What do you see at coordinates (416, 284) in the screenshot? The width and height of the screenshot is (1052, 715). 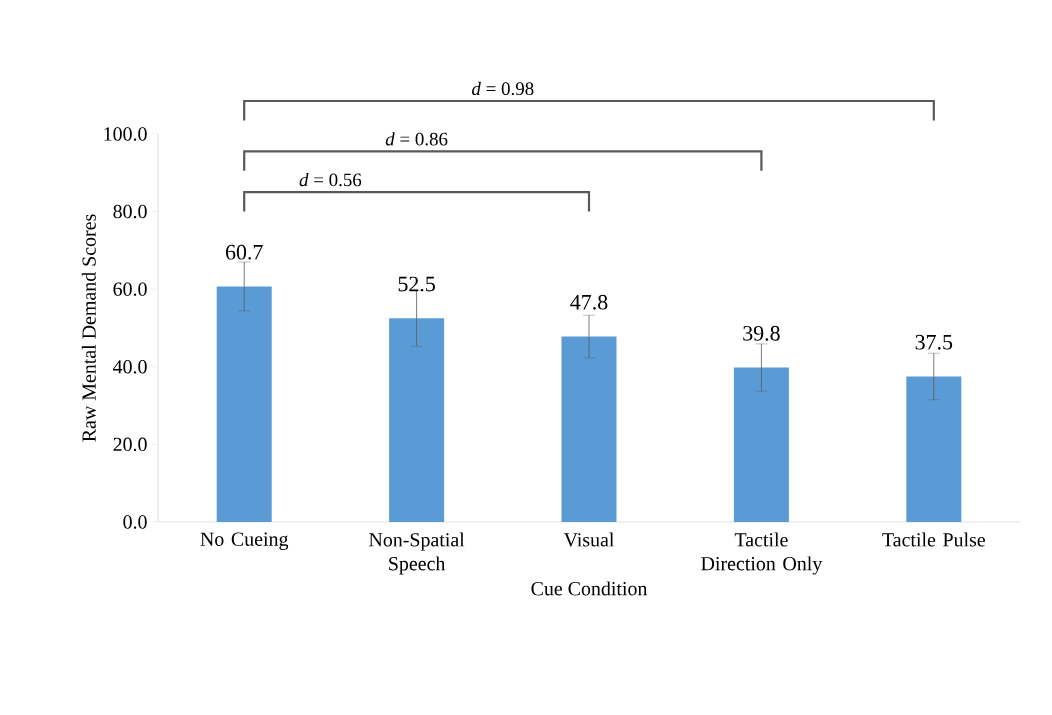 I see `data-label: 52.5` at bounding box center [416, 284].